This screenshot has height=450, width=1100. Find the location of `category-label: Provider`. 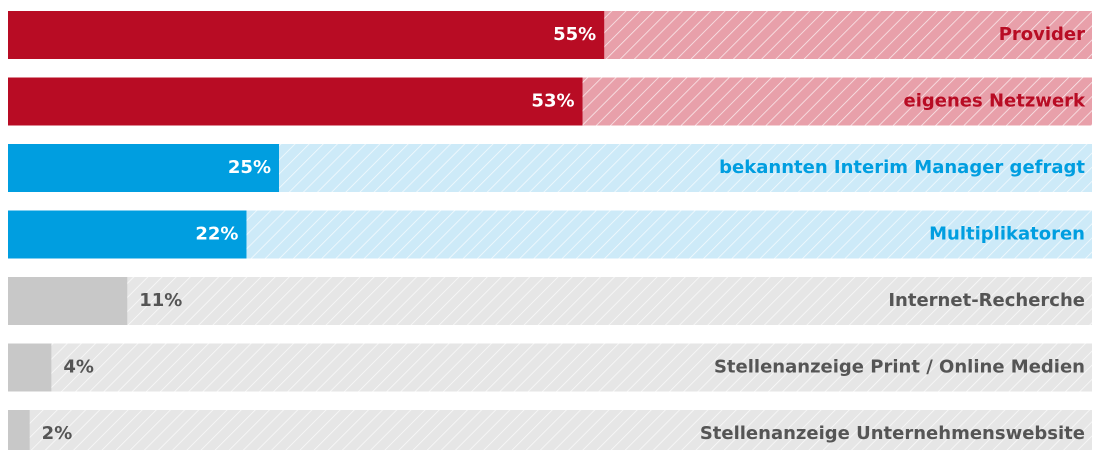

category-label: Provider is located at coordinates (1042, 34).